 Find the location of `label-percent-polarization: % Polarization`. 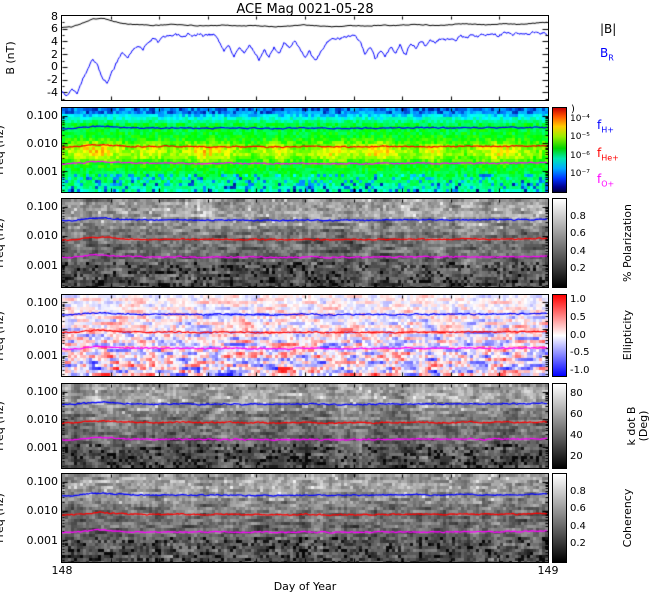

label-percent-polarization: % Polarization is located at coordinates (627, 243).